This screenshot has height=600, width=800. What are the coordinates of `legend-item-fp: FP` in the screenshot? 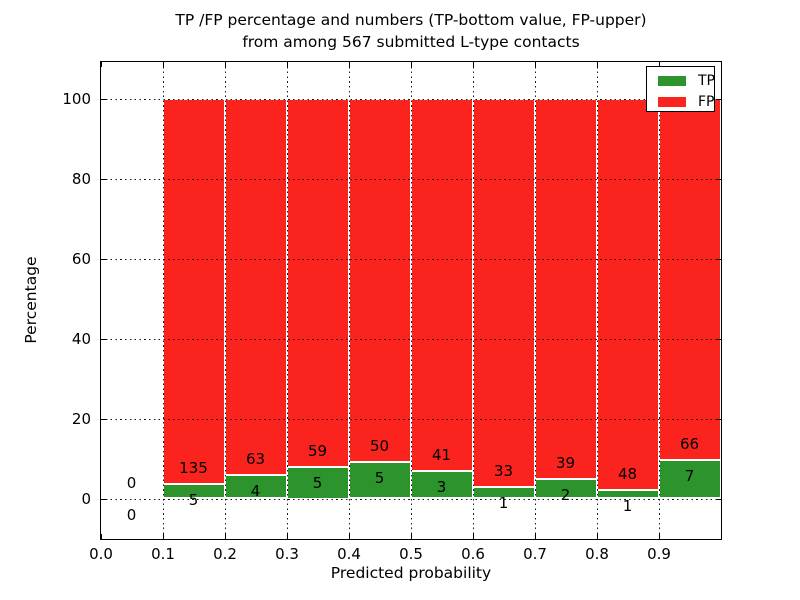 It's located at (686, 102).